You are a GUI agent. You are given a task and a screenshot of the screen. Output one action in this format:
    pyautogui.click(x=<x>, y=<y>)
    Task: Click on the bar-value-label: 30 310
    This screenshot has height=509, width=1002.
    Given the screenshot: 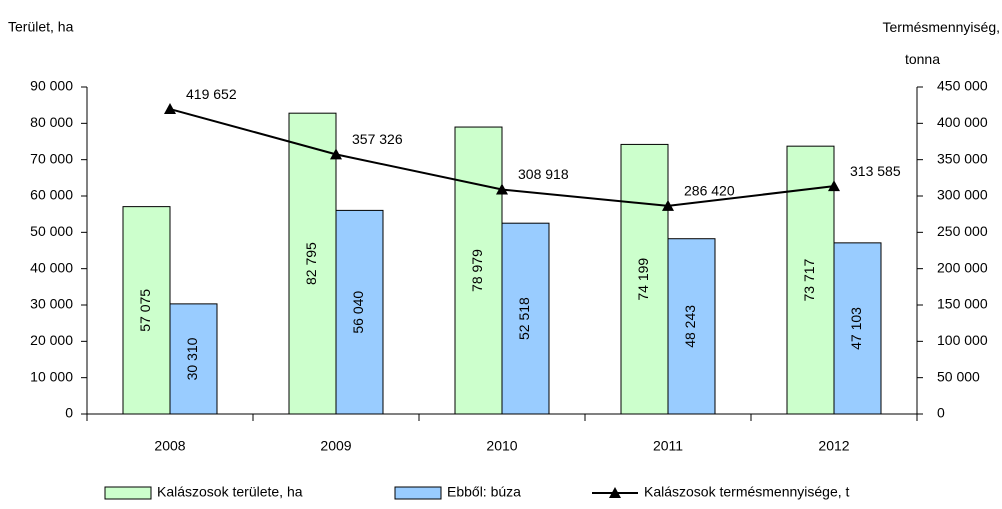 What is the action you would take?
    pyautogui.click(x=192, y=358)
    